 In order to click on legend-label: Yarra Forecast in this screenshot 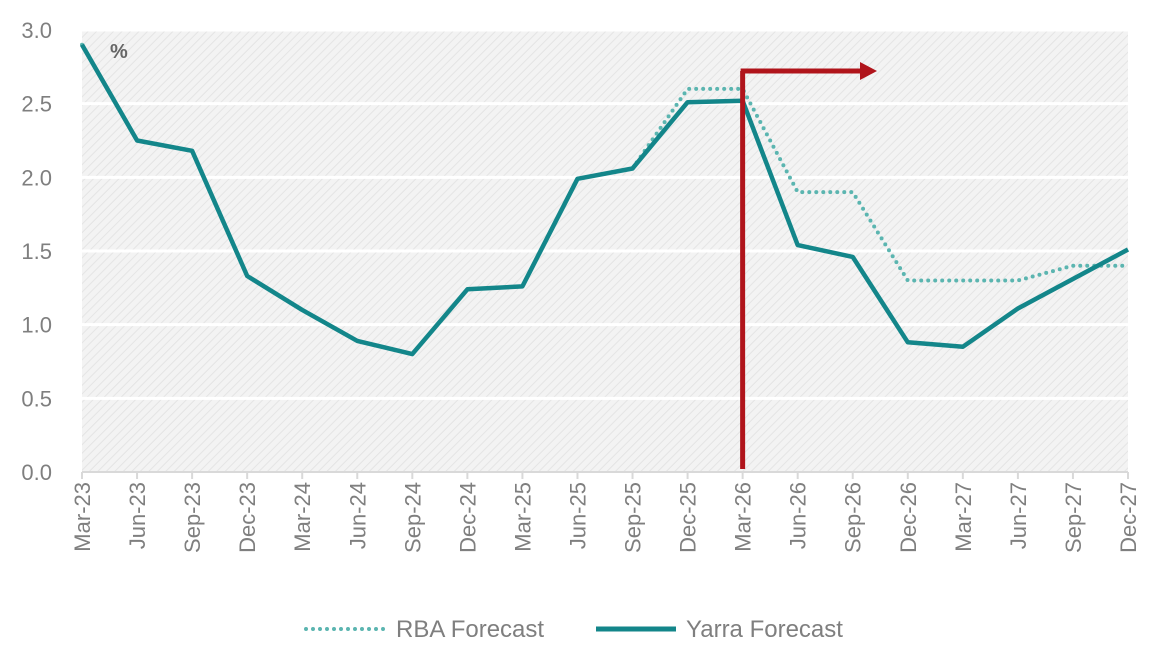, I will do `click(764, 629)`.